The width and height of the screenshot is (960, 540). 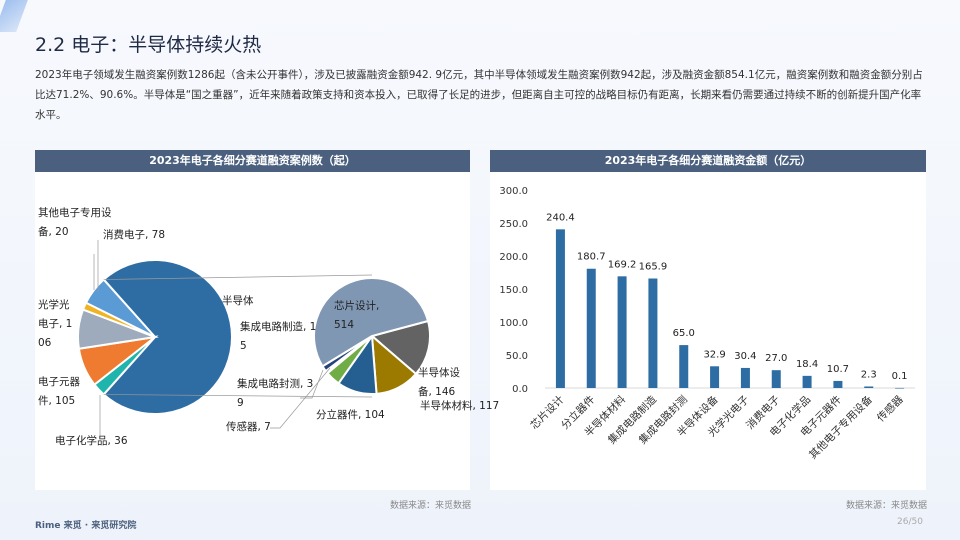 What do you see at coordinates (513, 323) in the screenshot?
I see `y-tick-label-2: 100.0` at bounding box center [513, 323].